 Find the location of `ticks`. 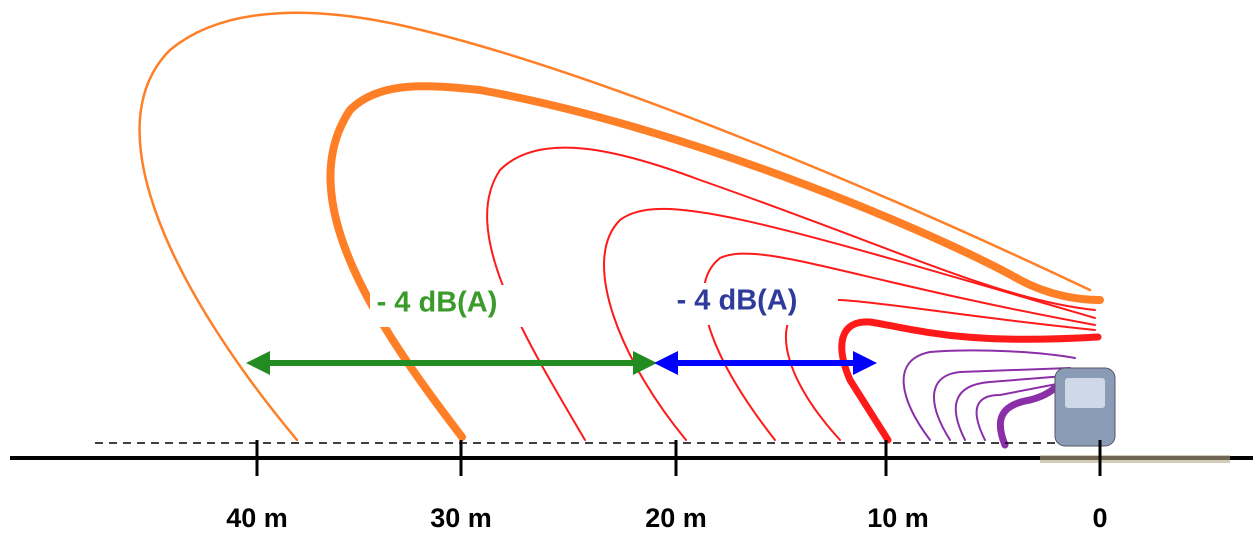

ticks is located at coordinates (678, 458).